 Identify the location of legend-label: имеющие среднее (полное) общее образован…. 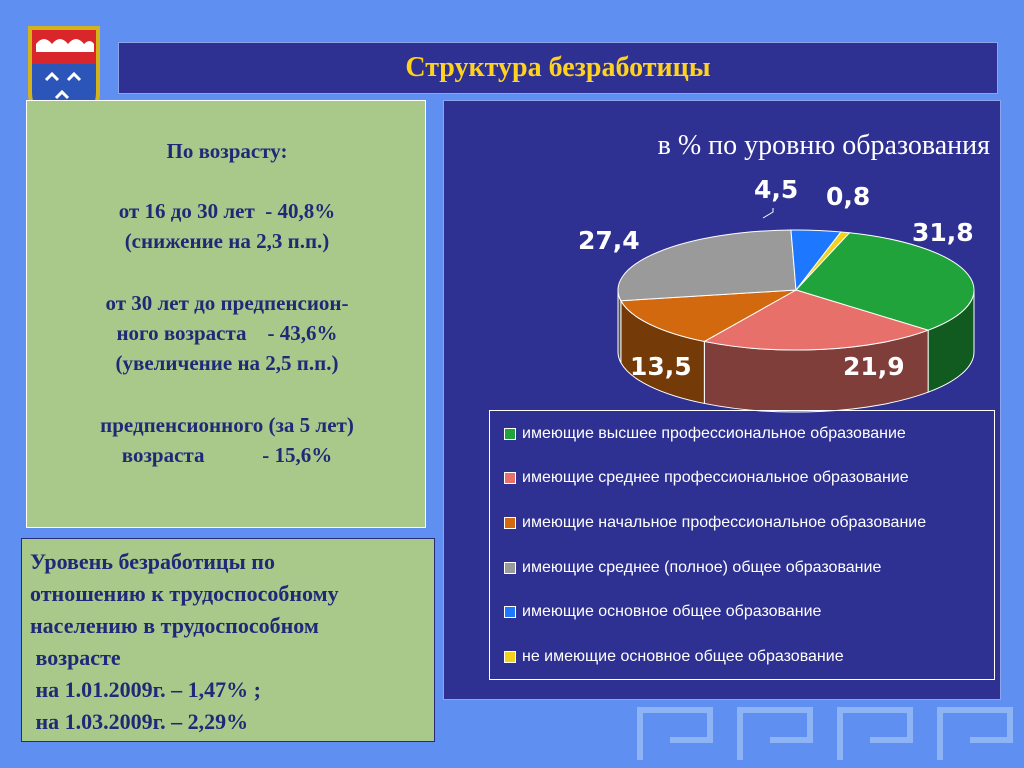
(702, 567).